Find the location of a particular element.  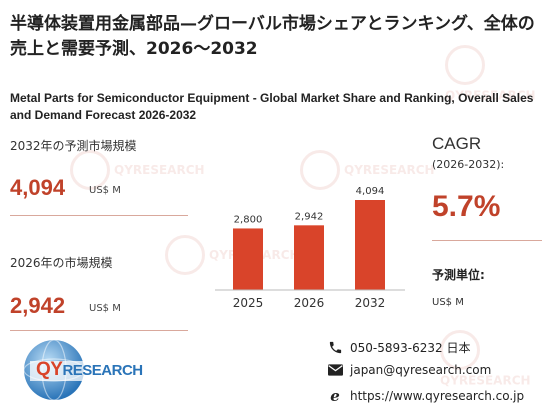

market-2026-label: 2026年の市場規模 is located at coordinates (61, 263).